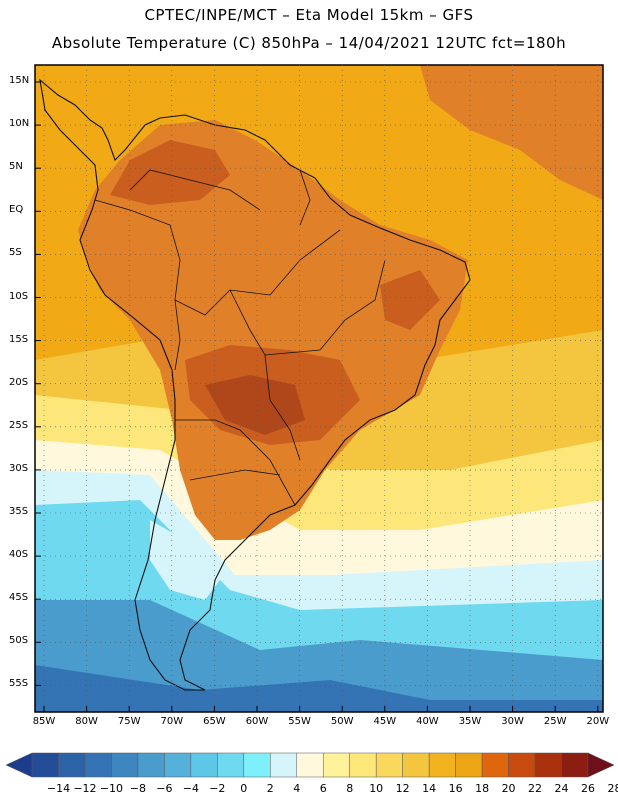 Image resolution: width=618 pixels, height=800 pixels. I want to click on lat-label: 25S, so click(19, 425).